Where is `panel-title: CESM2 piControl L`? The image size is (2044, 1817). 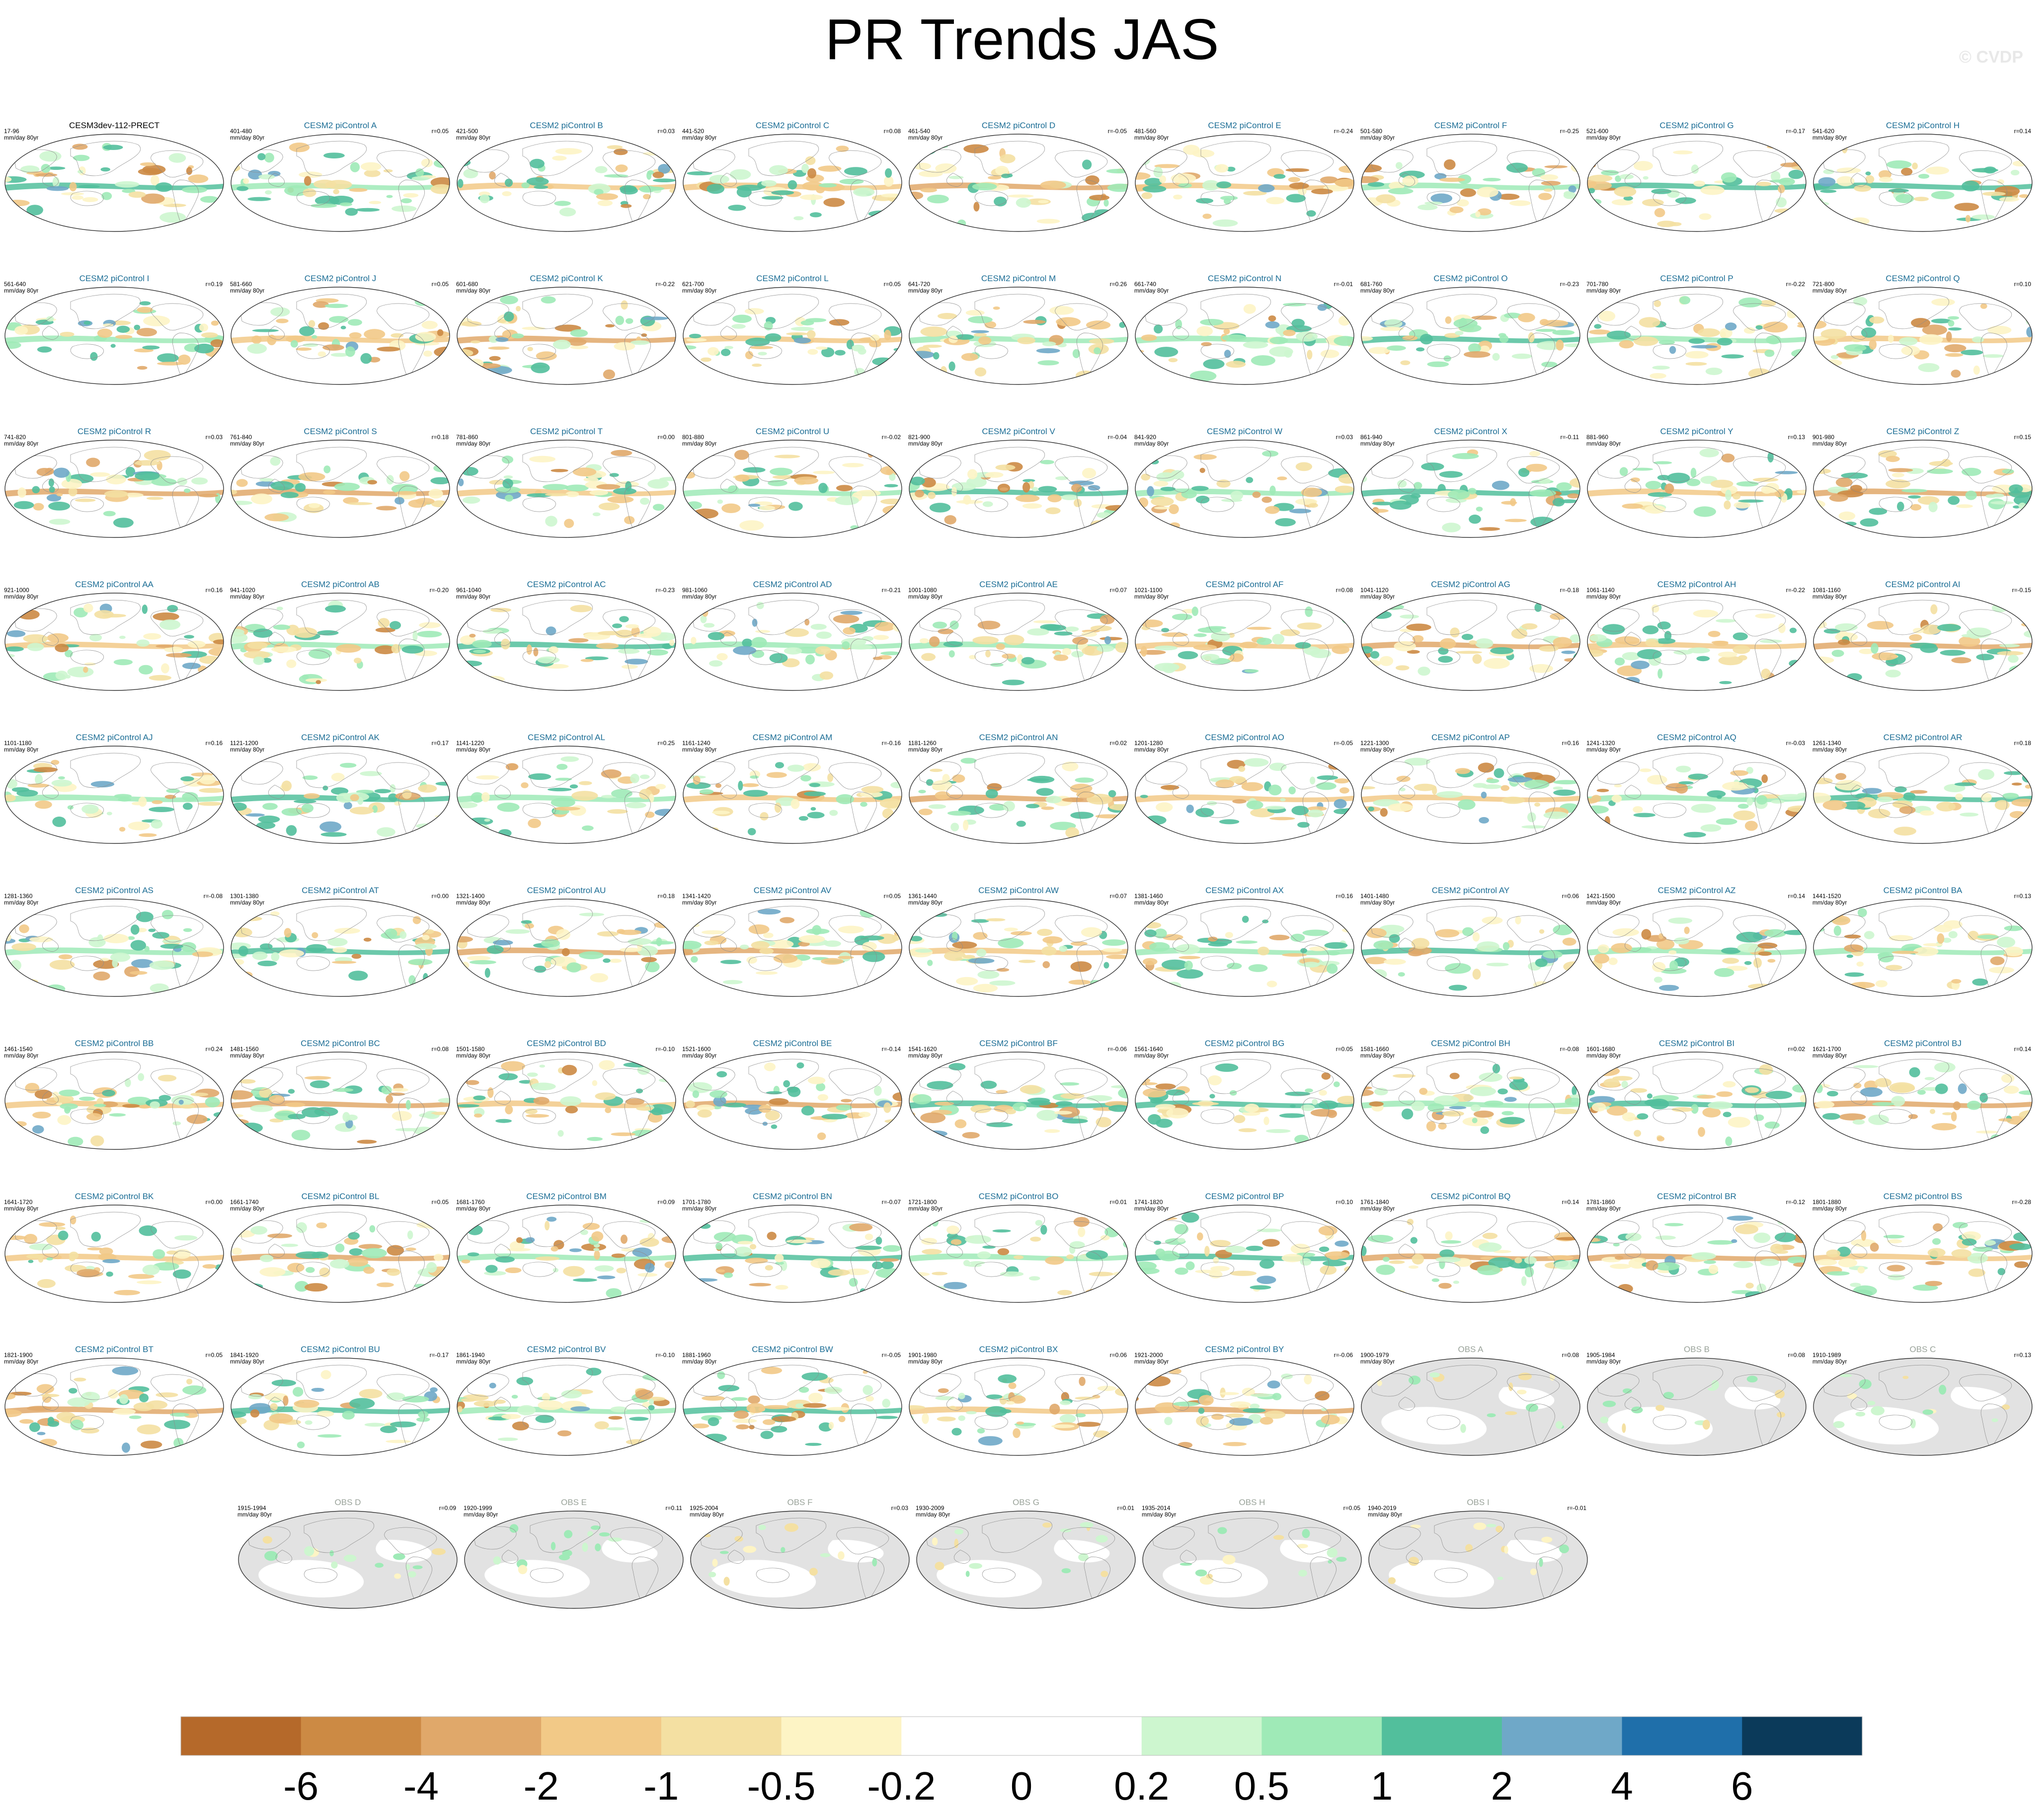 panel-title: CESM2 piControl L is located at coordinates (792, 278).